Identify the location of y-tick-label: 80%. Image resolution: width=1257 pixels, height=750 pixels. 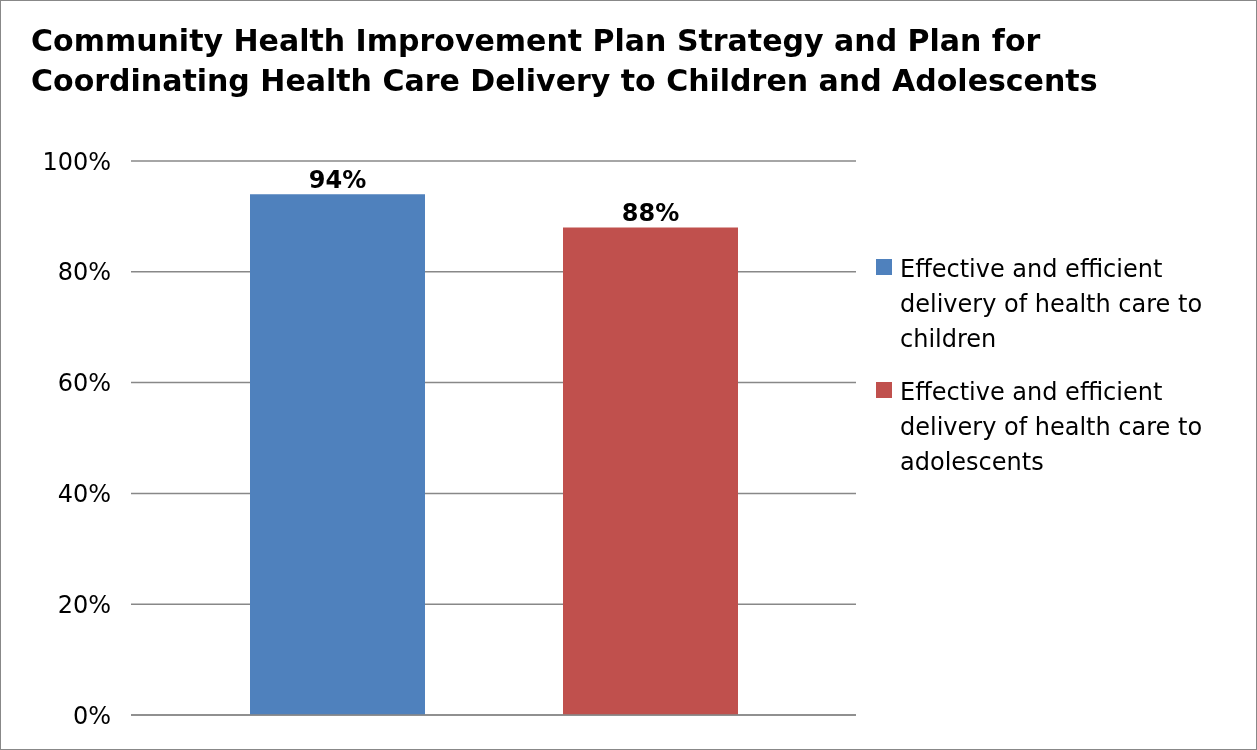
(84, 272).